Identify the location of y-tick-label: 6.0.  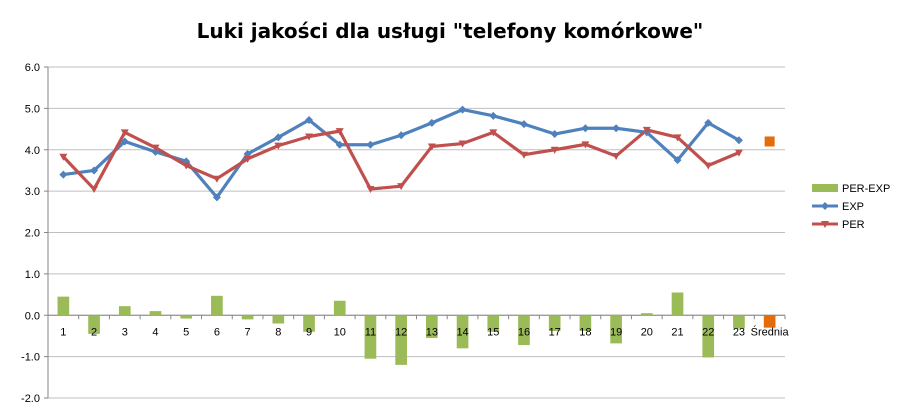
(32, 68).